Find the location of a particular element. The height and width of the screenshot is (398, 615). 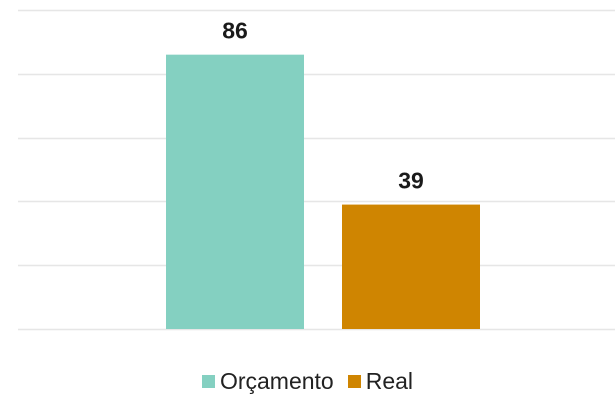

legend-item-real: Real is located at coordinates (380, 381).